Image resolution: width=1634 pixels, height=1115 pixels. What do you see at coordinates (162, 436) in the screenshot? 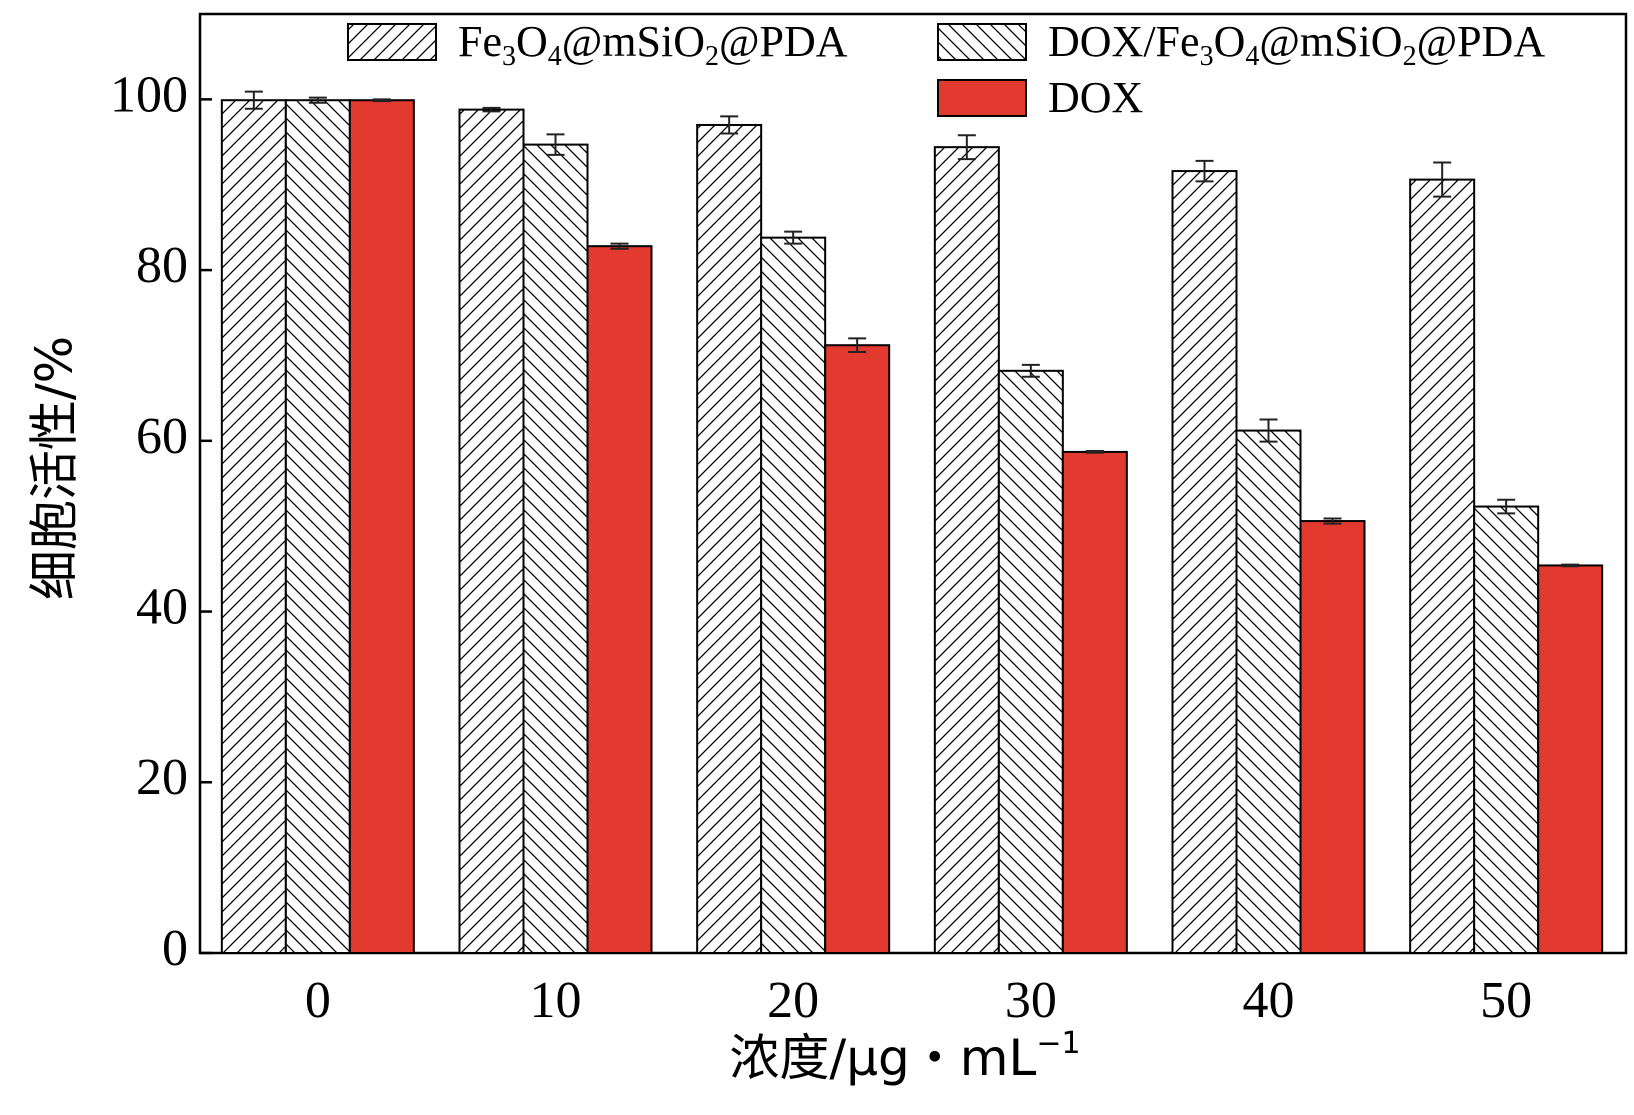
I see `y-tick-label: 60` at bounding box center [162, 436].